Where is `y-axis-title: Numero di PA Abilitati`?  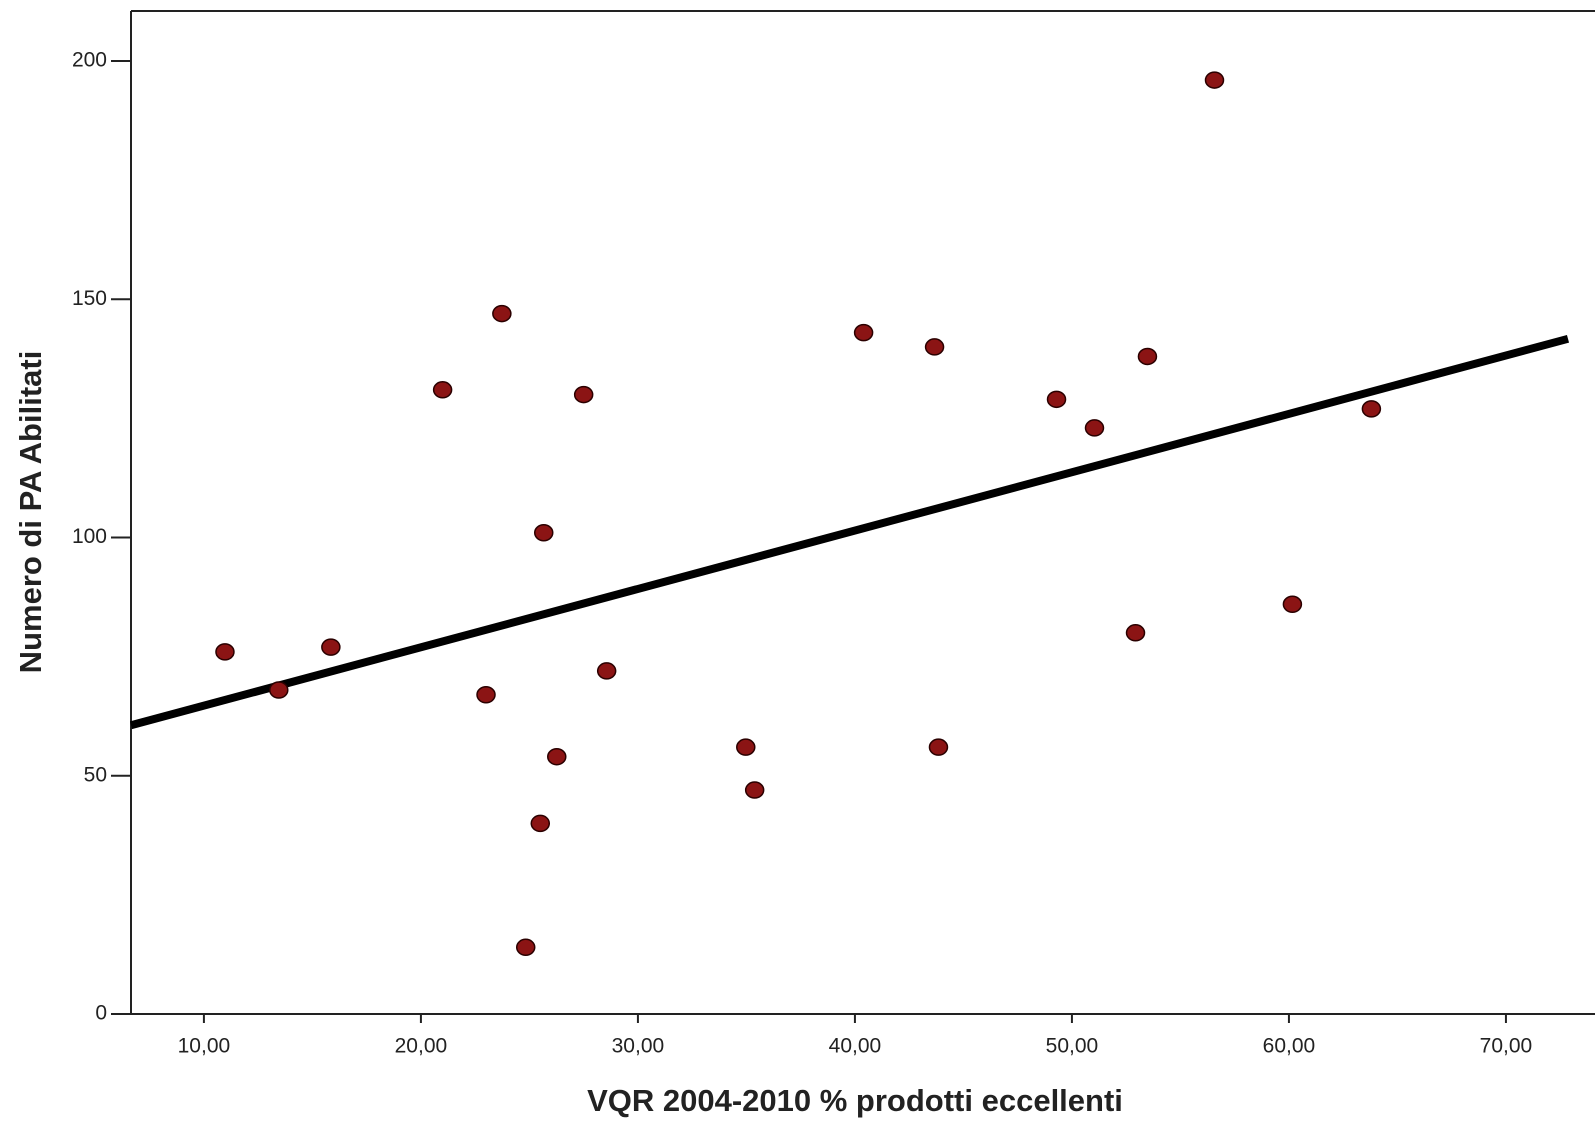
y-axis-title: Numero di PA Abilitati is located at coordinates (30, 512).